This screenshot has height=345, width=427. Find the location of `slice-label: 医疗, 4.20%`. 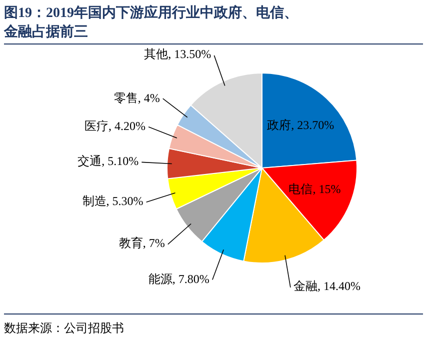

slice-label: 医疗, 4.20% is located at coordinates (115, 126).